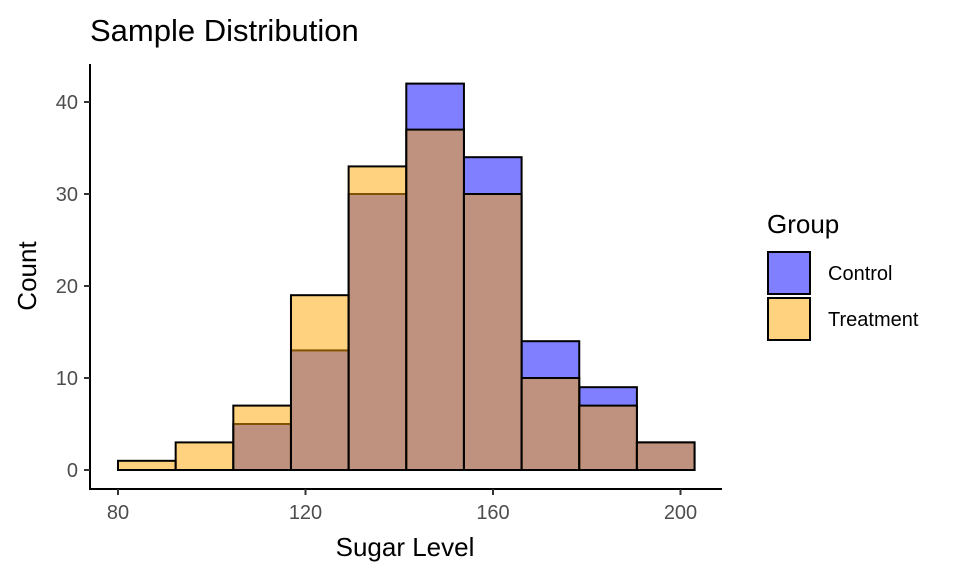 This screenshot has height=576, width=960. Describe the element at coordinates (789, 319) in the screenshot. I see `legend-key-treatment` at that location.